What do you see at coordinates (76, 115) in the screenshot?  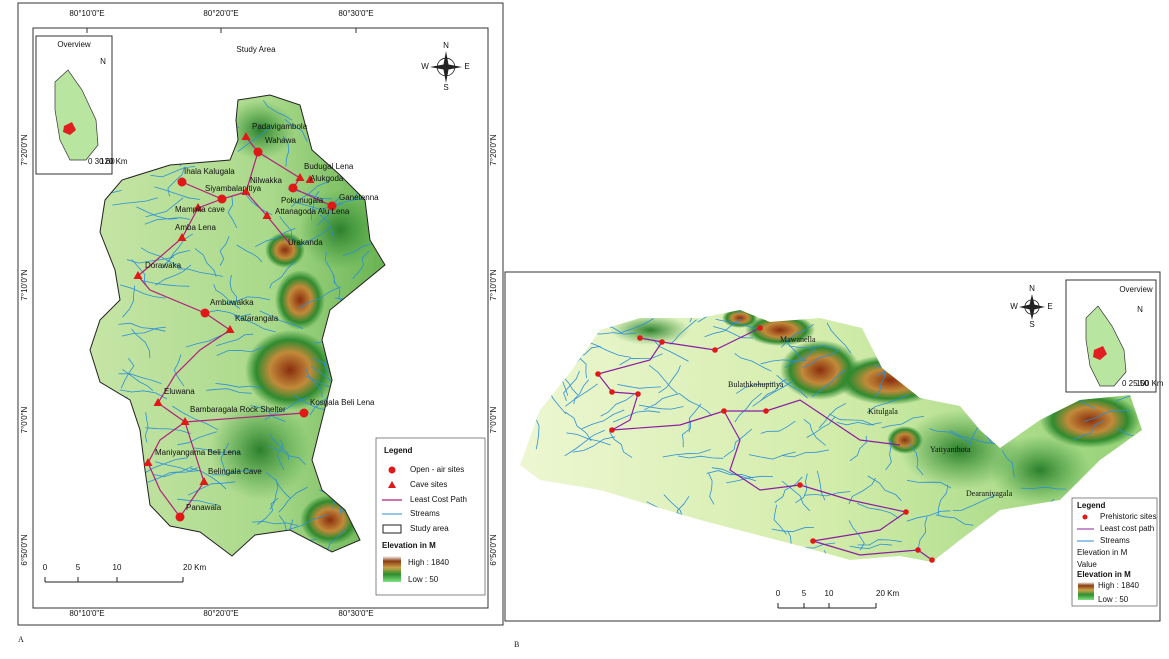 I see `overview-island` at bounding box center [76, 115].